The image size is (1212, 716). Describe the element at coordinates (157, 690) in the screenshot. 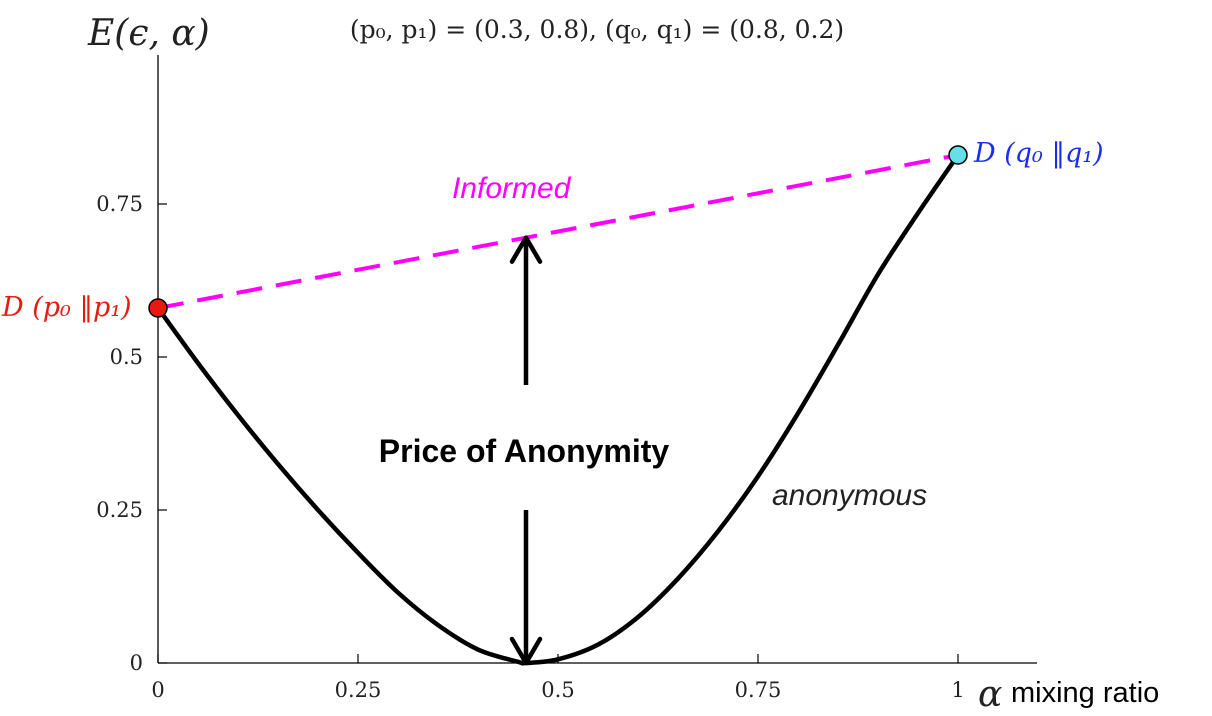

I see `x-tick-label: 0` at that location.